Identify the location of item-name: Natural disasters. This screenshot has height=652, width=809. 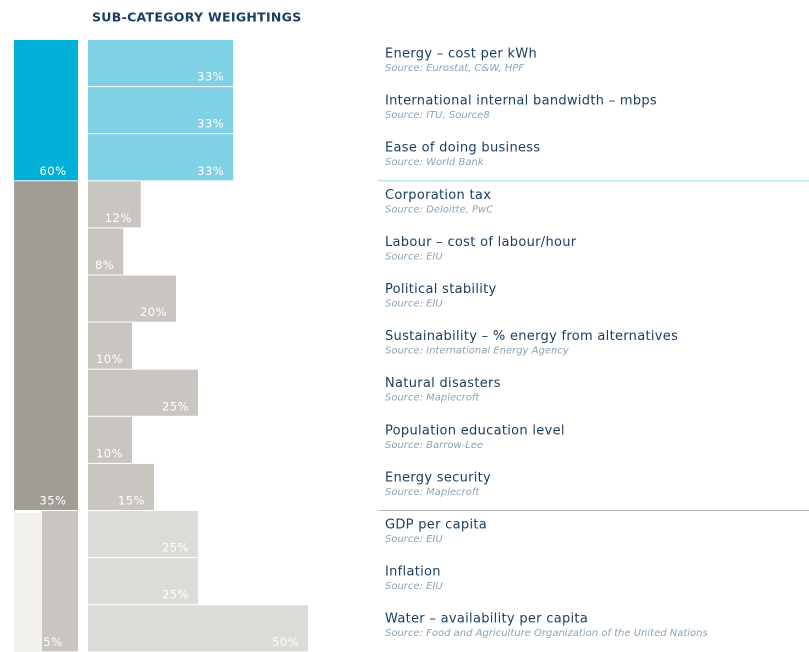
(443, 383).